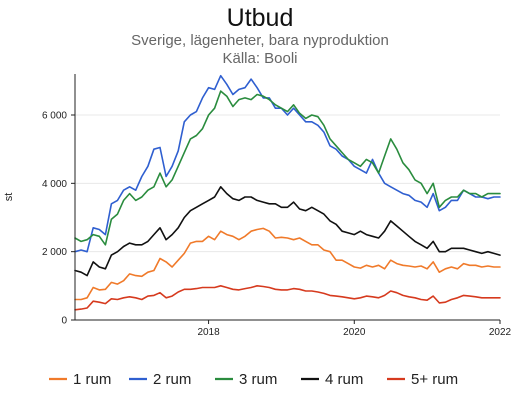  I want to click on x-tick-label: 2020, so click(354, 332).